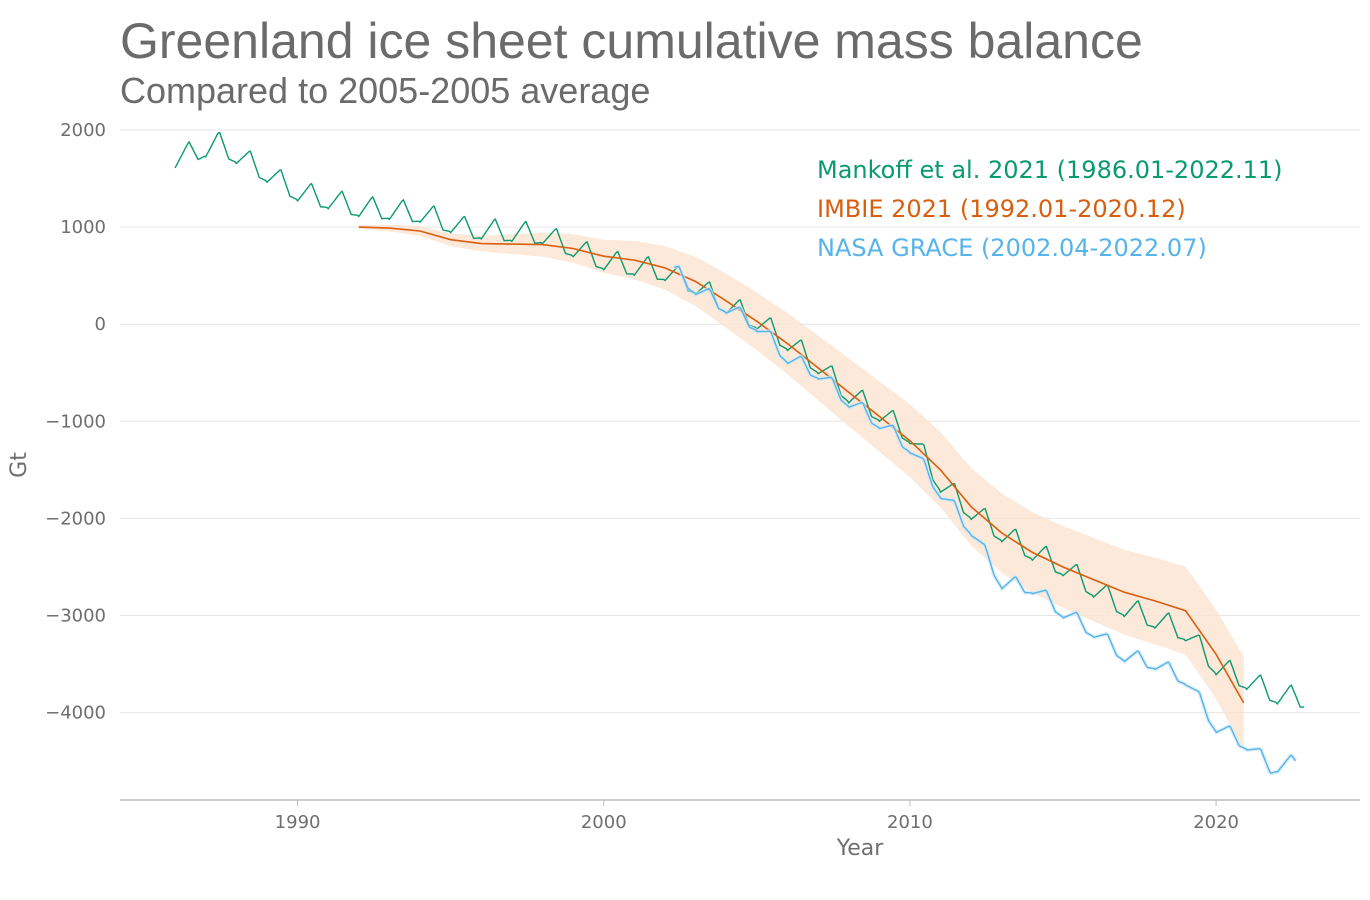  Describe the element at coordinates (83, 227) in the screenshot. I see `y-tick-label: 1000` at that location.